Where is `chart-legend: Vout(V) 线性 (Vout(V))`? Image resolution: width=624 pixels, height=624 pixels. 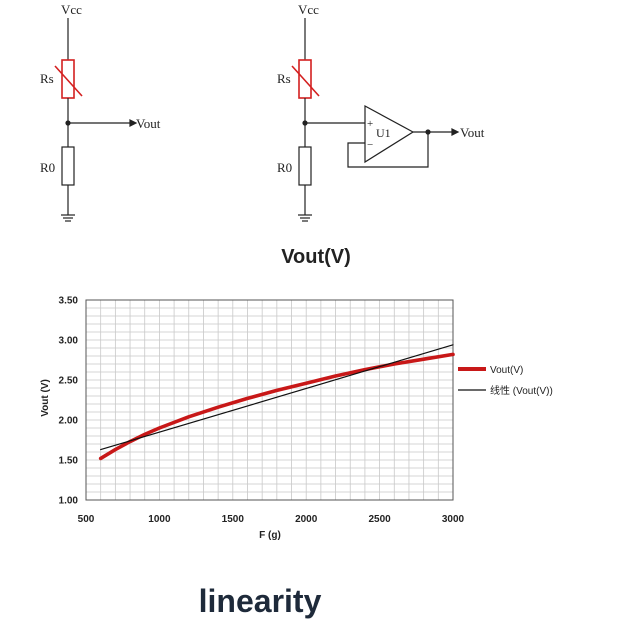 chart-legend: Vout(V) 线性 (Vout(V)) is located at coordinates (505, 381).